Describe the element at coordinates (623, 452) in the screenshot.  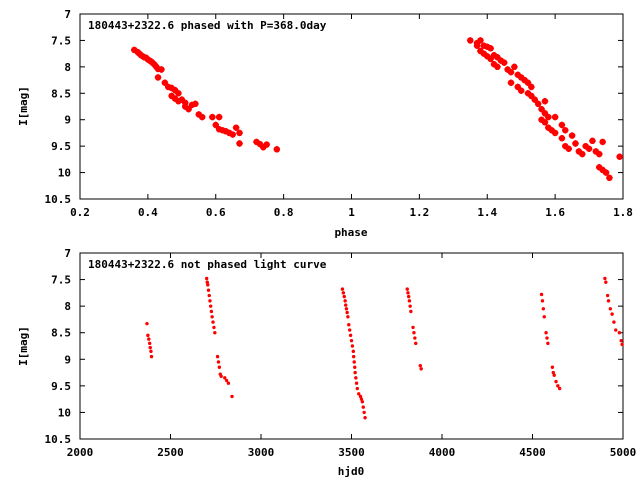
I see `unphased-x-tick-label: 5000` at that location.